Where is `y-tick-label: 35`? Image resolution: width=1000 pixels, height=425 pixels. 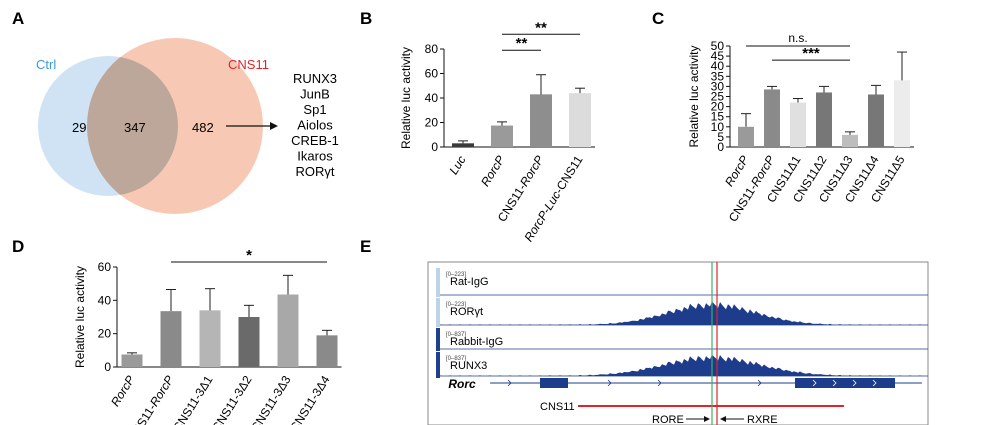 y-tick-label: 35 is located at coordinates (718, 76).